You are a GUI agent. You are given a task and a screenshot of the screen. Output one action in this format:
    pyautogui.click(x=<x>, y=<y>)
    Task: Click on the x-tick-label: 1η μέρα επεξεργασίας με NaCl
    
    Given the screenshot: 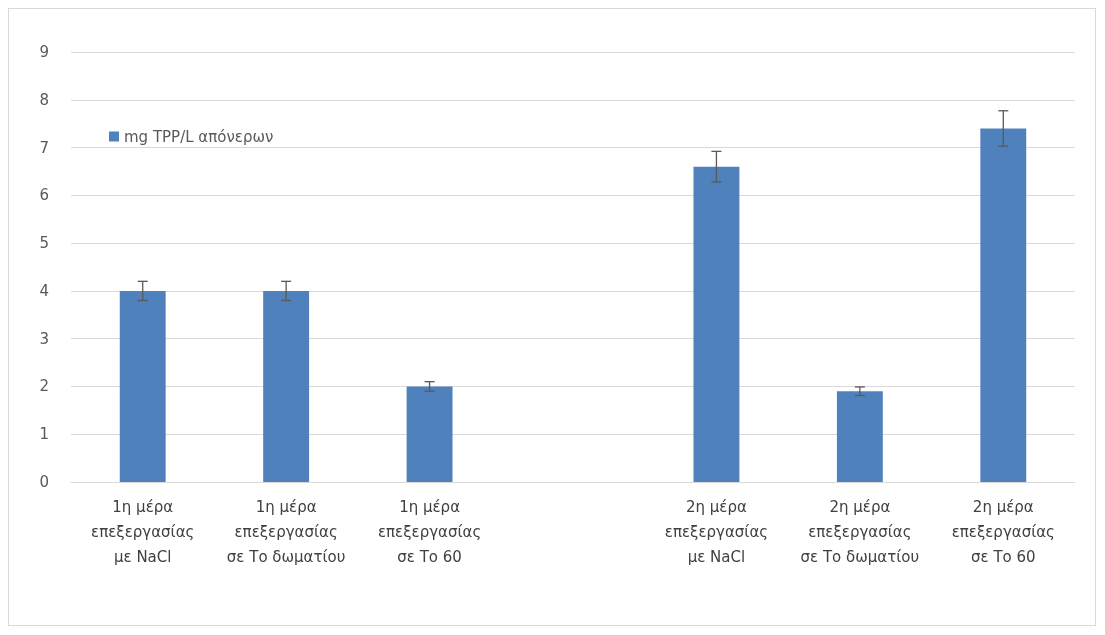 What is the action you would take?
    pyautogui.click(x=143, y=531)
    